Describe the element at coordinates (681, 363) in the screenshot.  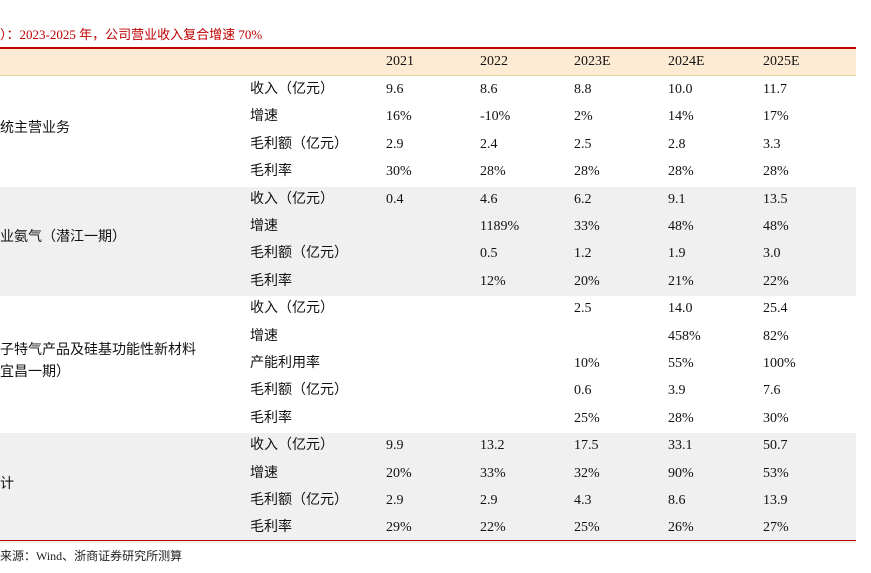
I see `table-cell: 55%` at that location.